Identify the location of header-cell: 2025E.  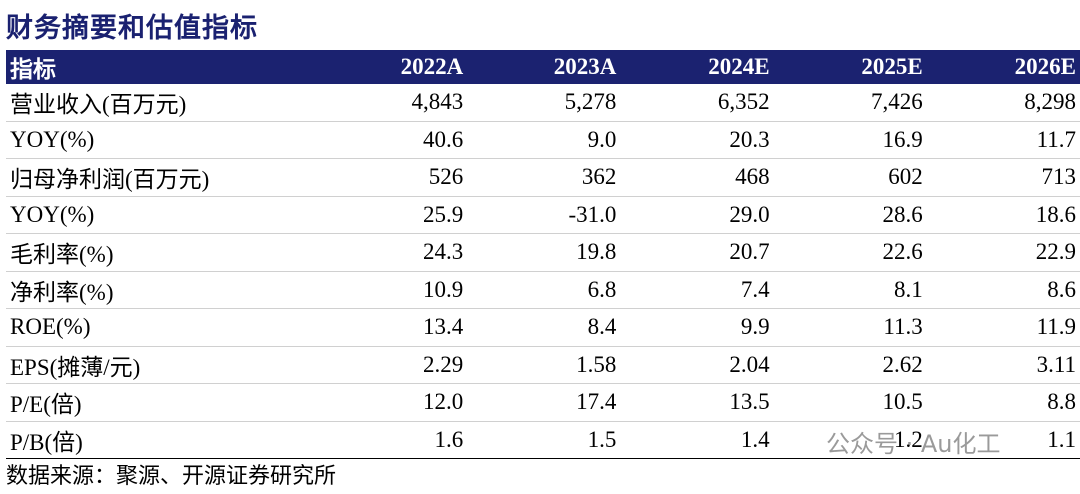
(850, 67).